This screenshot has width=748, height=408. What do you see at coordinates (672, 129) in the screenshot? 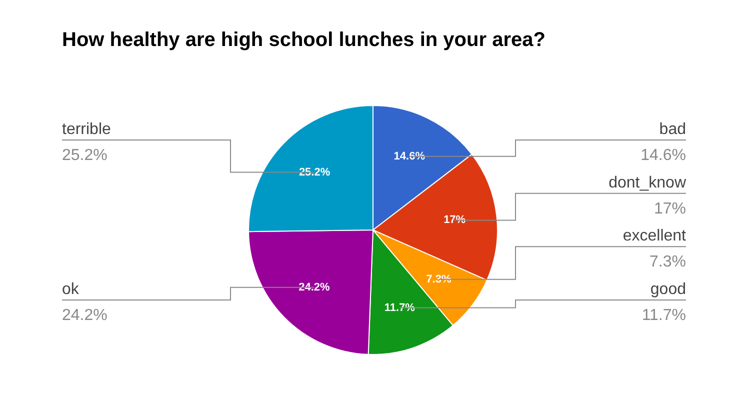
I see `slice-label: bad` at bounding box center [672, 129].